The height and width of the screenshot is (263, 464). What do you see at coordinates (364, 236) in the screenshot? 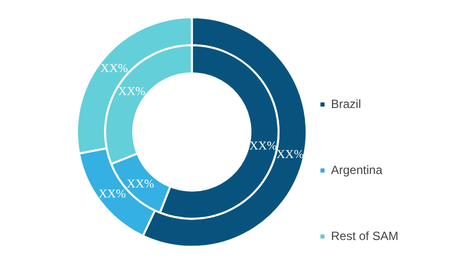
I see `legend-label: Rest of SAM` at bounding box center [364, 236].